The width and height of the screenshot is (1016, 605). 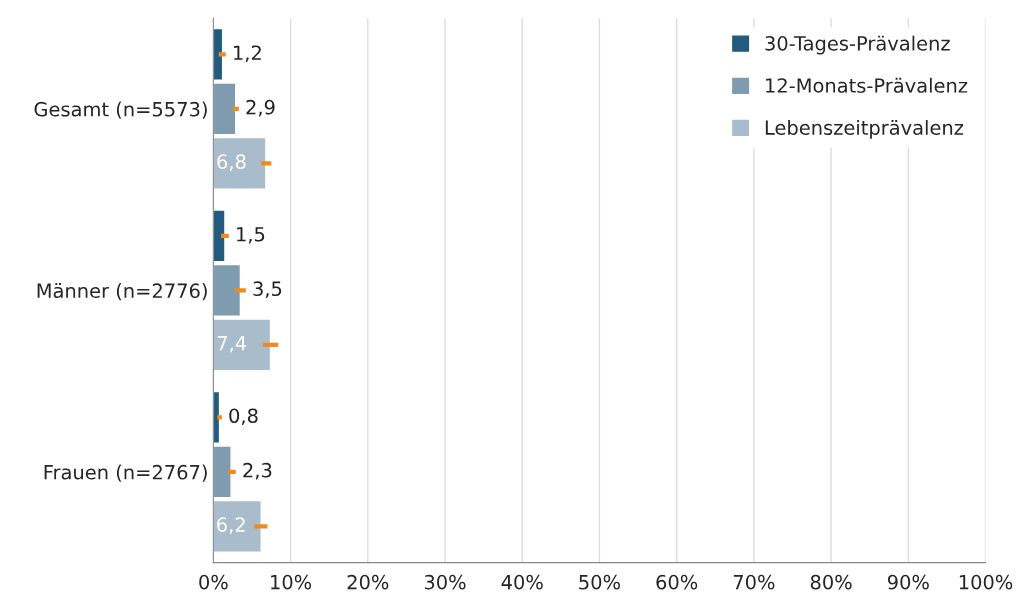 What do you see at coordinates (864, 129) in the screenshot?
I see `legend-label: Lebenszeitprävalenz` at bounding box center [864, 129].